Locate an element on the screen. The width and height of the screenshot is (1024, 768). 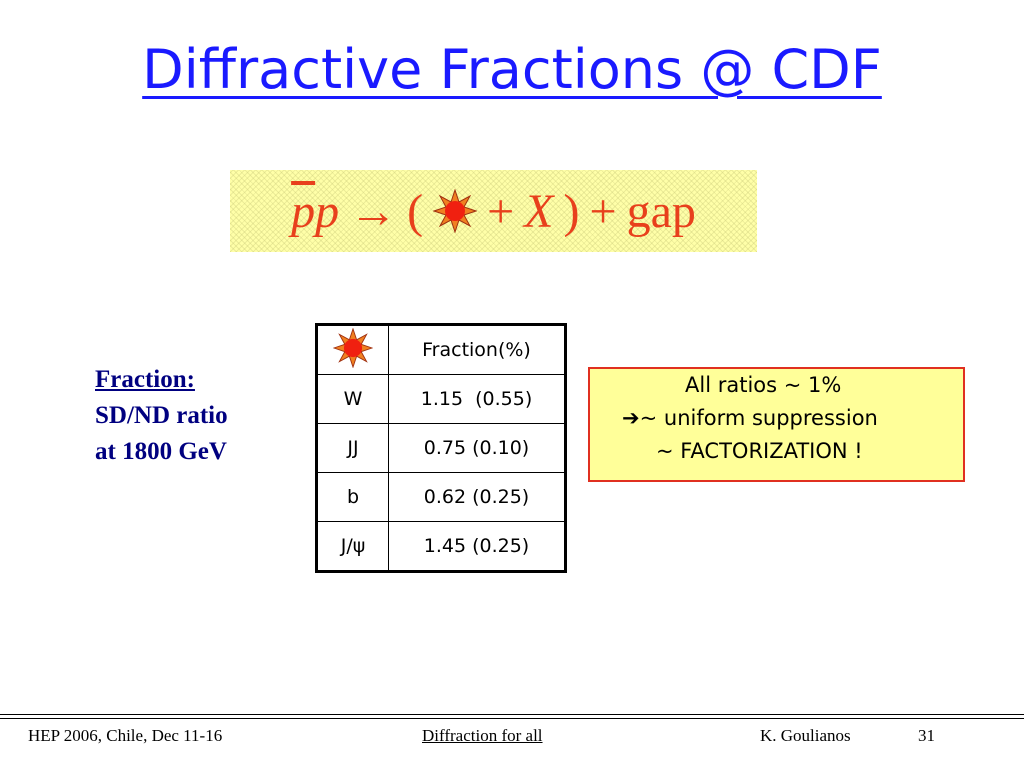
header-cell: Fraction(%) is located at coordinates (477, 349).